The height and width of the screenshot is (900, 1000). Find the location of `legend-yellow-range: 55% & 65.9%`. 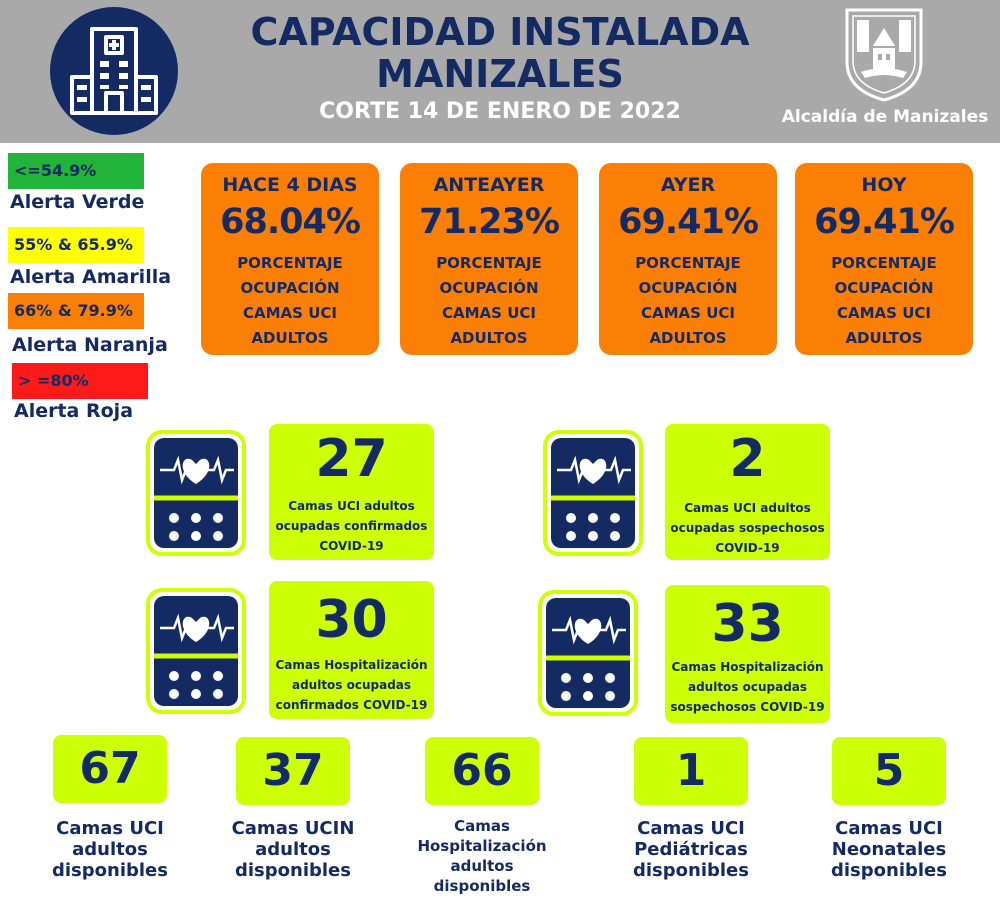

legend-yellow-range: 55% & 65.9% is located at coordinates (76, 245).